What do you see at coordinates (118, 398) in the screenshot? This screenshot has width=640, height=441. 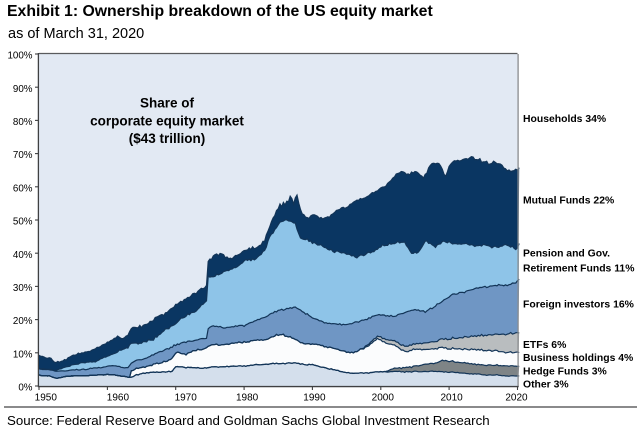 I see `svg-text: 1960` at bounding box center [118, 398].